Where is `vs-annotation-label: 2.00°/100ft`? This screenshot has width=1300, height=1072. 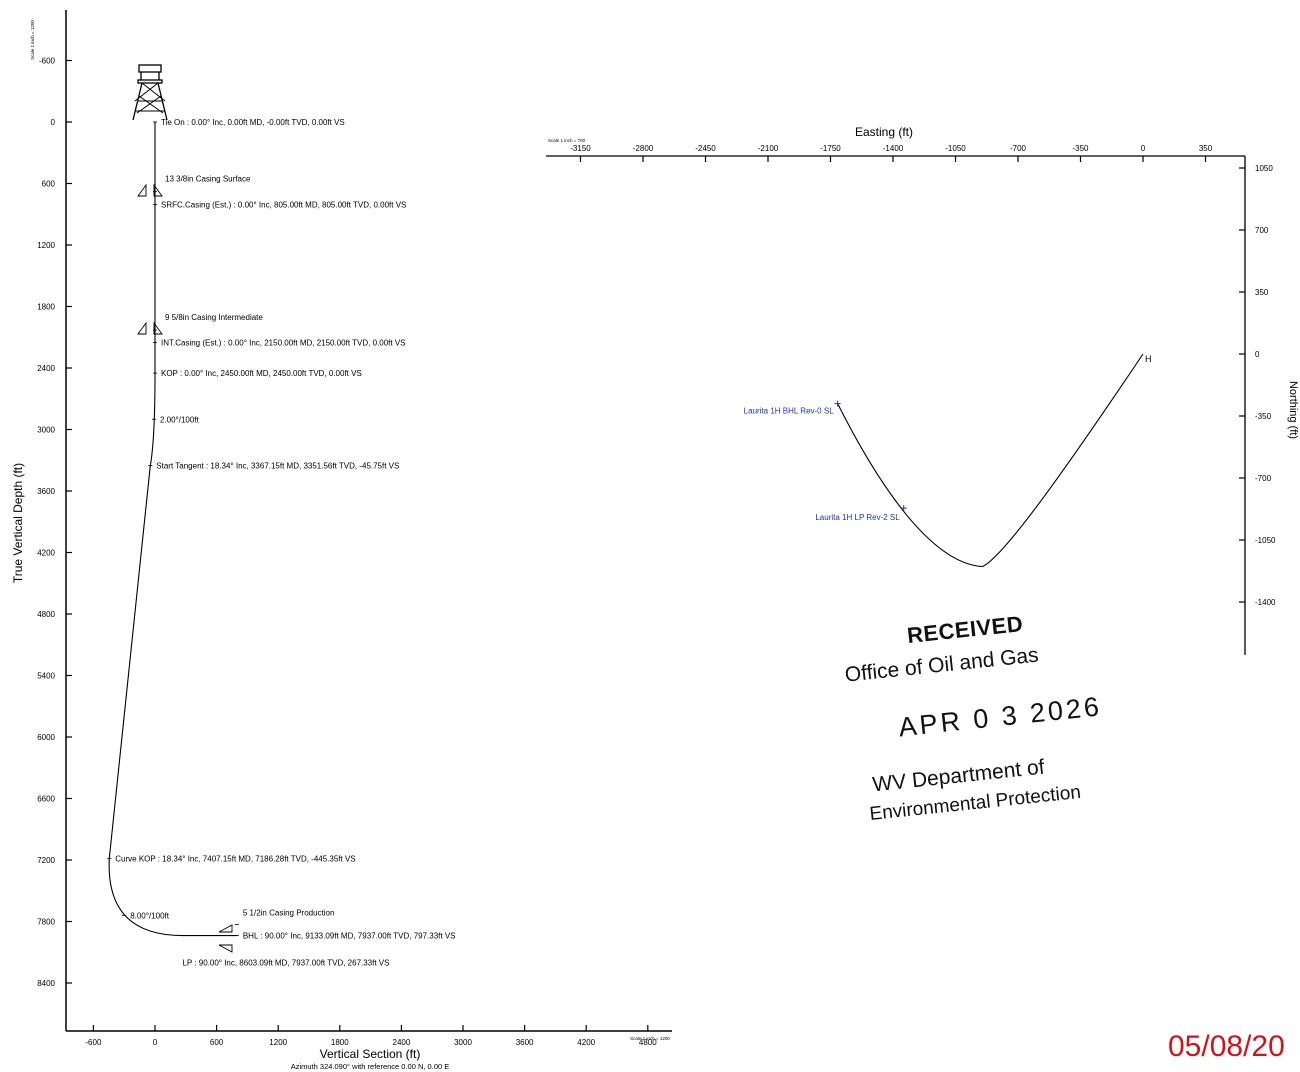
vs-annotation-label: 2.00°/100ft is located at coordinates (180, 419).